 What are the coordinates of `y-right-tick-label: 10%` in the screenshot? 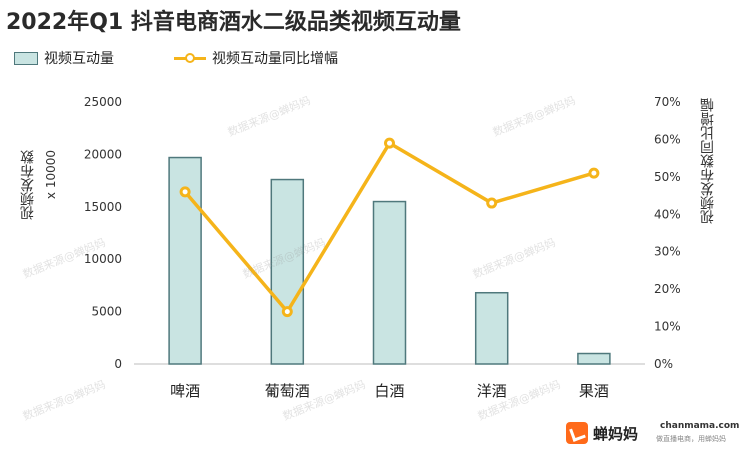 It's located at (667, 327).